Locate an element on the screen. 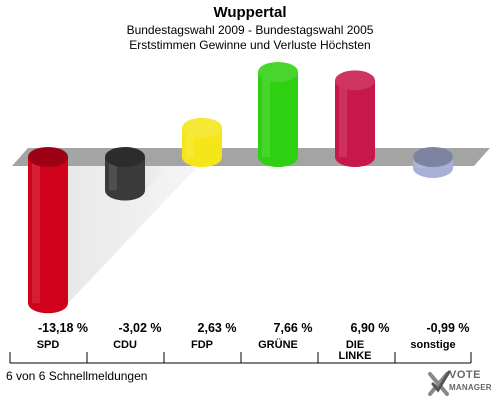  bar-die-linke is located at coordinates (355, 118).